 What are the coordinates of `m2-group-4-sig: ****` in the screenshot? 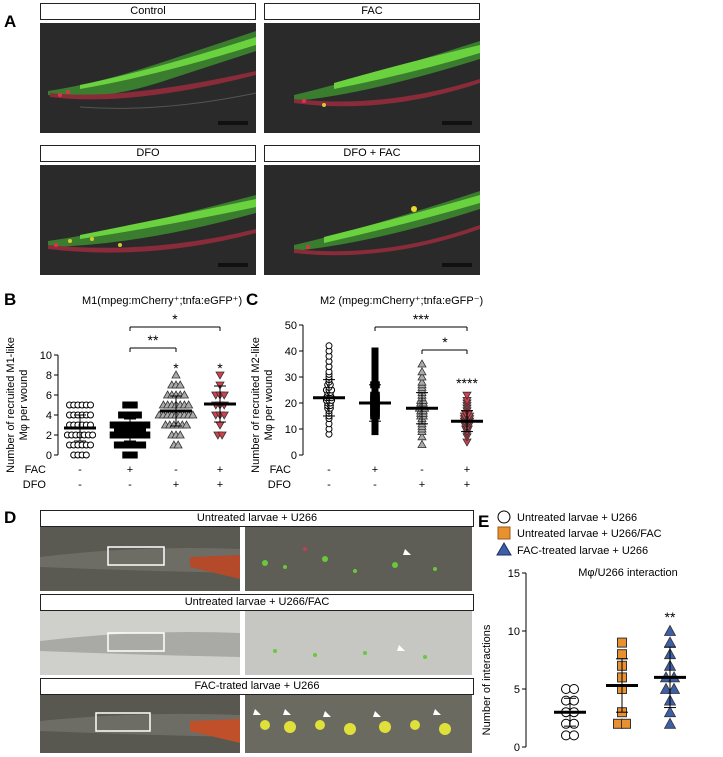 It's located at (467, 383).